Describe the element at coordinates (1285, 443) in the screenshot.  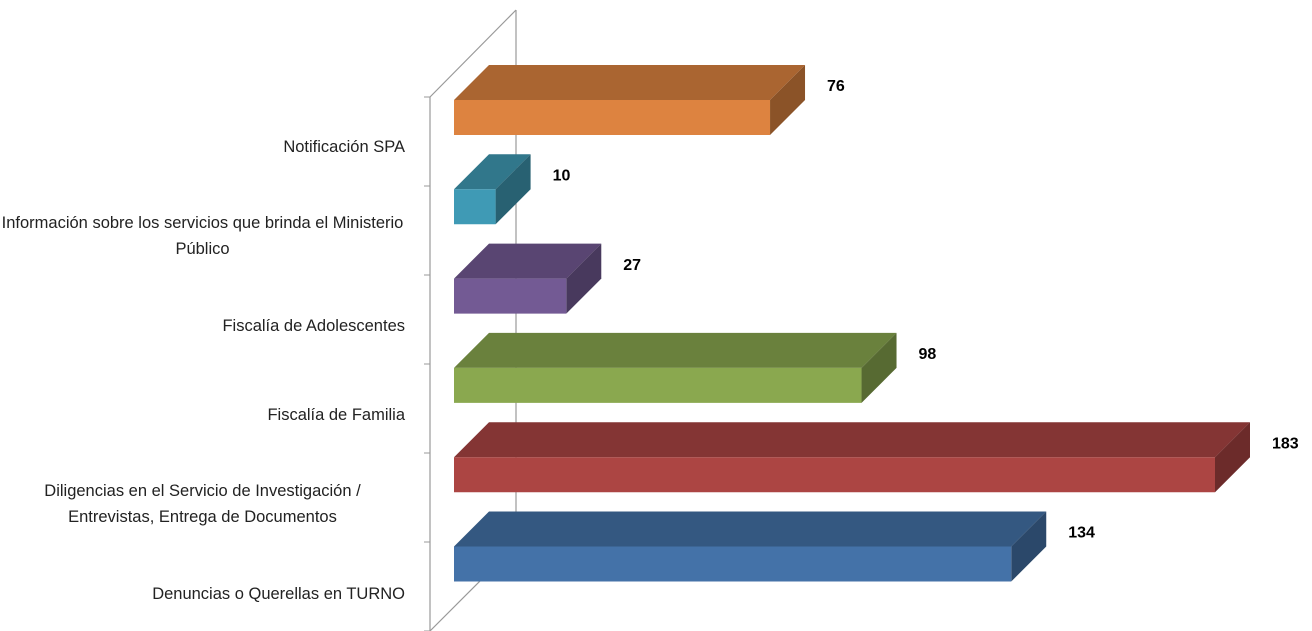
I see `value-label: 183` at that location.